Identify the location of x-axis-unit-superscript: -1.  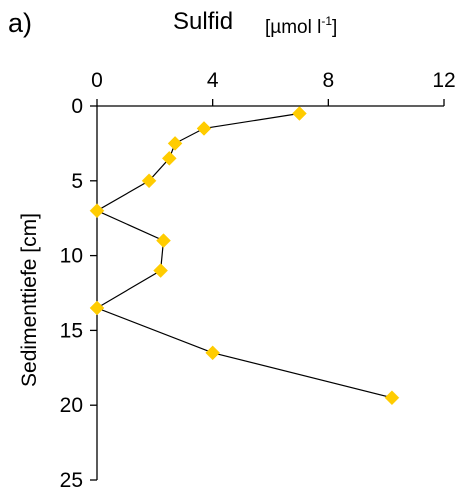
(327, 21).